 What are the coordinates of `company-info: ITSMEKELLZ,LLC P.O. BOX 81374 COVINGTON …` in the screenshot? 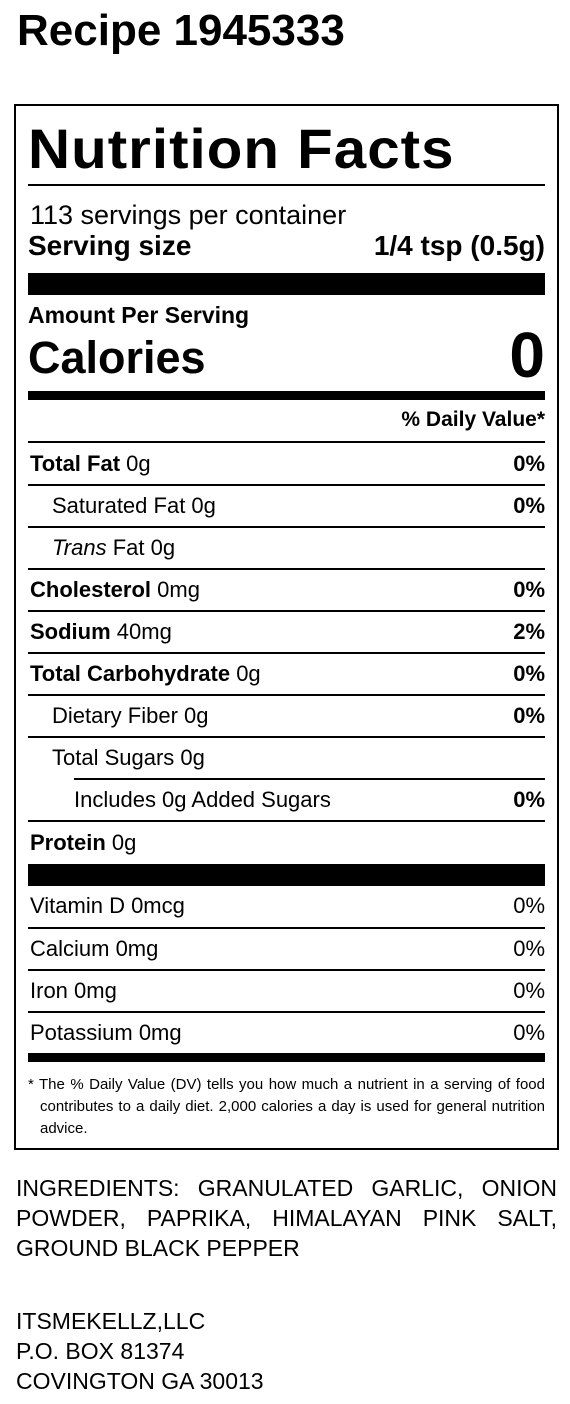 It's located at (140, 1351).